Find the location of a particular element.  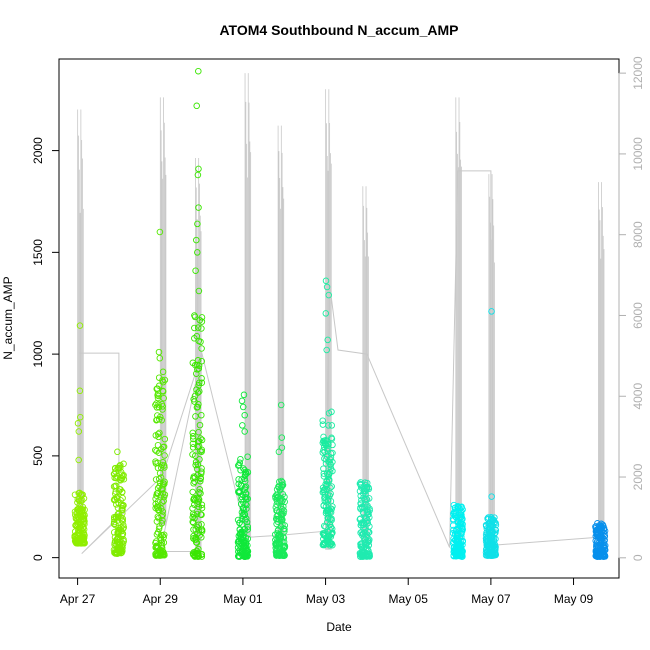

y-axis-label: N_accum_AMP is located at coordinates (8, 317).